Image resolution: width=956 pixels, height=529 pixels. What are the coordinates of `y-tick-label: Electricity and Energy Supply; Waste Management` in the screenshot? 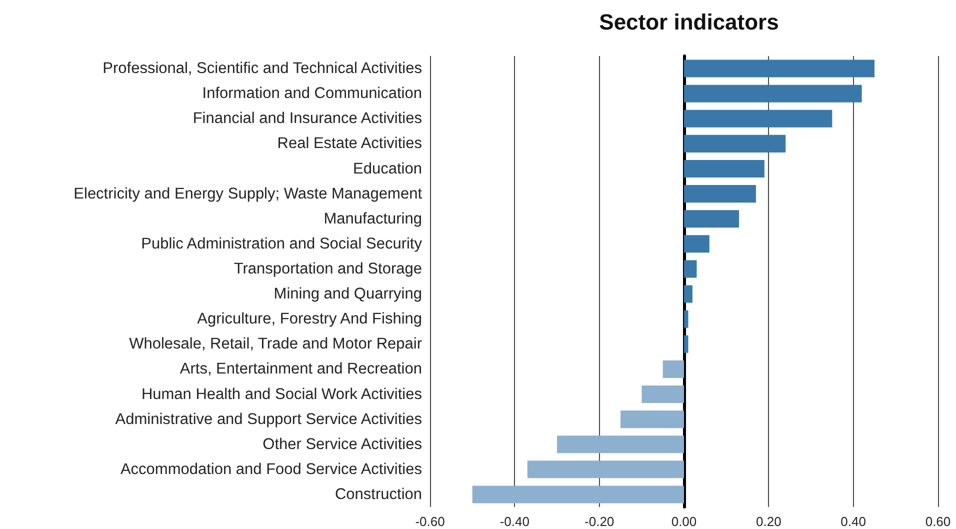 It's located at (248, 193).